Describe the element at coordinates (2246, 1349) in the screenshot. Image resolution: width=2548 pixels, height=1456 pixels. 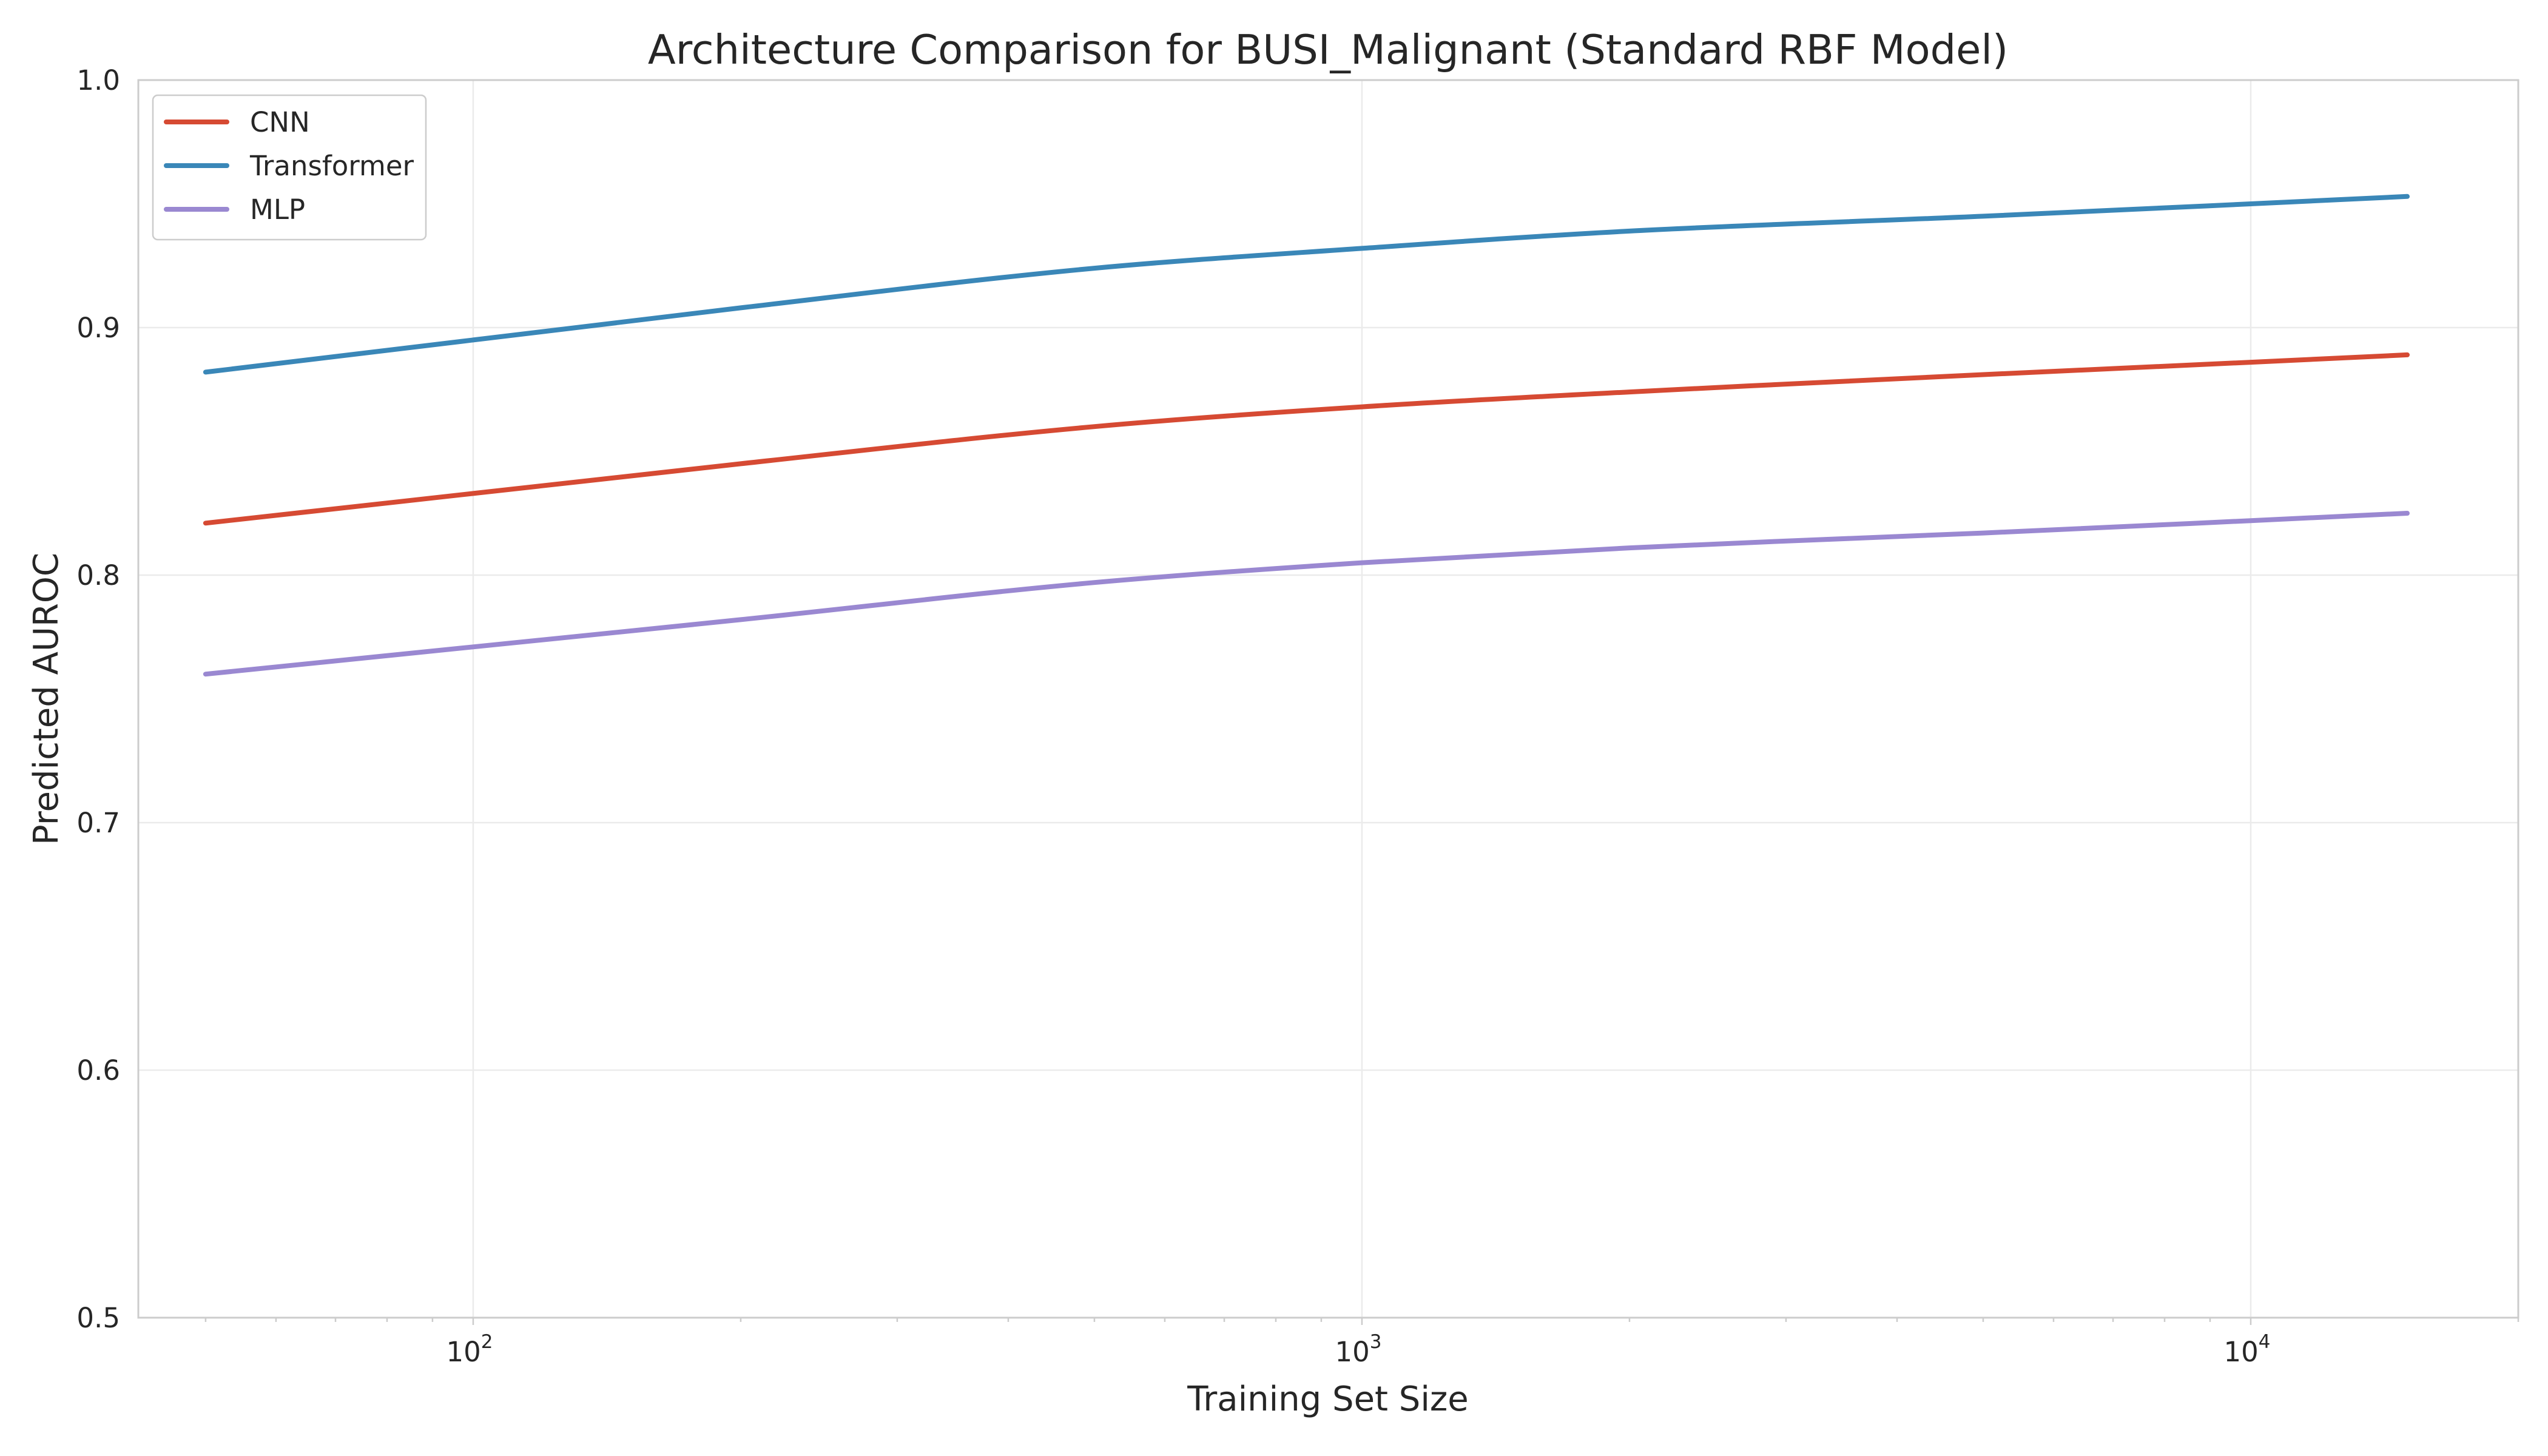
I see `x-tick-label: 10⁴` at that location.